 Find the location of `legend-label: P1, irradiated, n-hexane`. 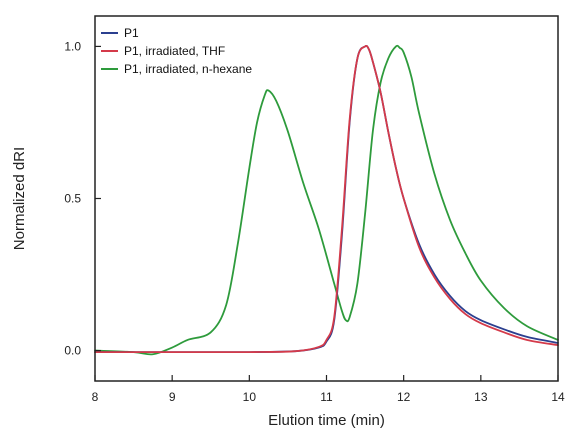

legend-label: P1, irradiated, n-hexane is located at coordinates (188, 69).